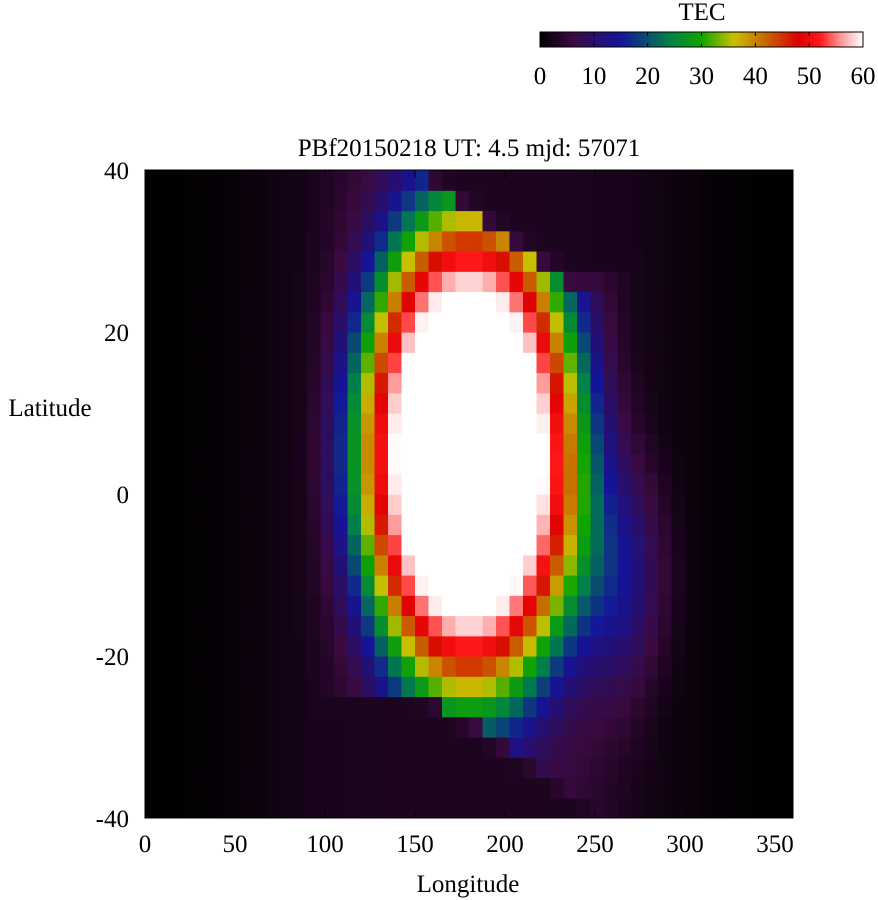 The width and height of the screenshot is (878, 900). I want to click on x-tick-label: 50, so click(235, 844).